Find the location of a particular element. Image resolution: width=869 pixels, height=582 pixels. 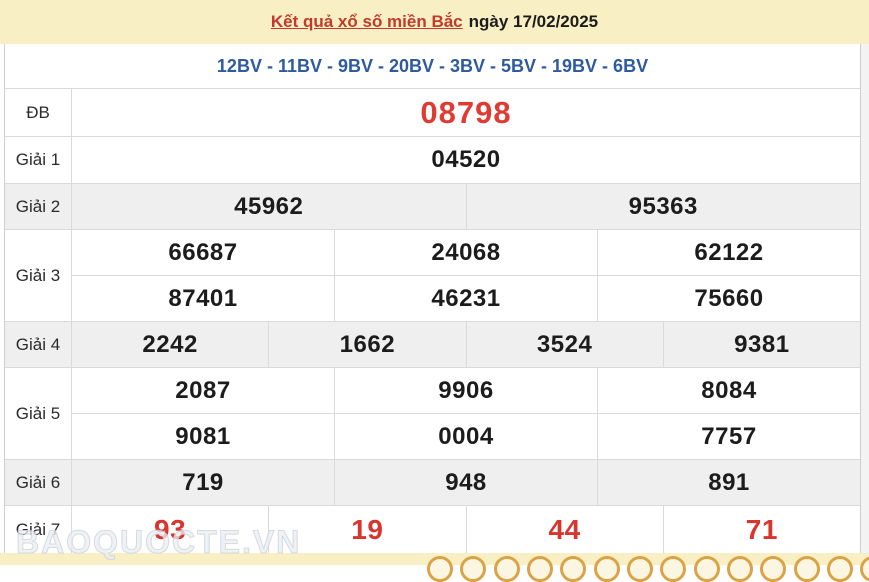

prize-cell: 44 is located at coordinates (564, 529).